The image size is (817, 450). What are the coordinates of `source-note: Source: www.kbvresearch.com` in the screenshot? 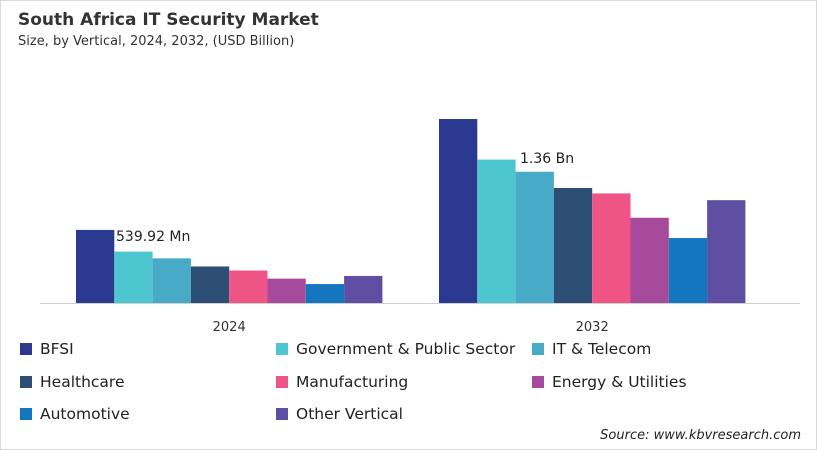 It's located at (700, 435).